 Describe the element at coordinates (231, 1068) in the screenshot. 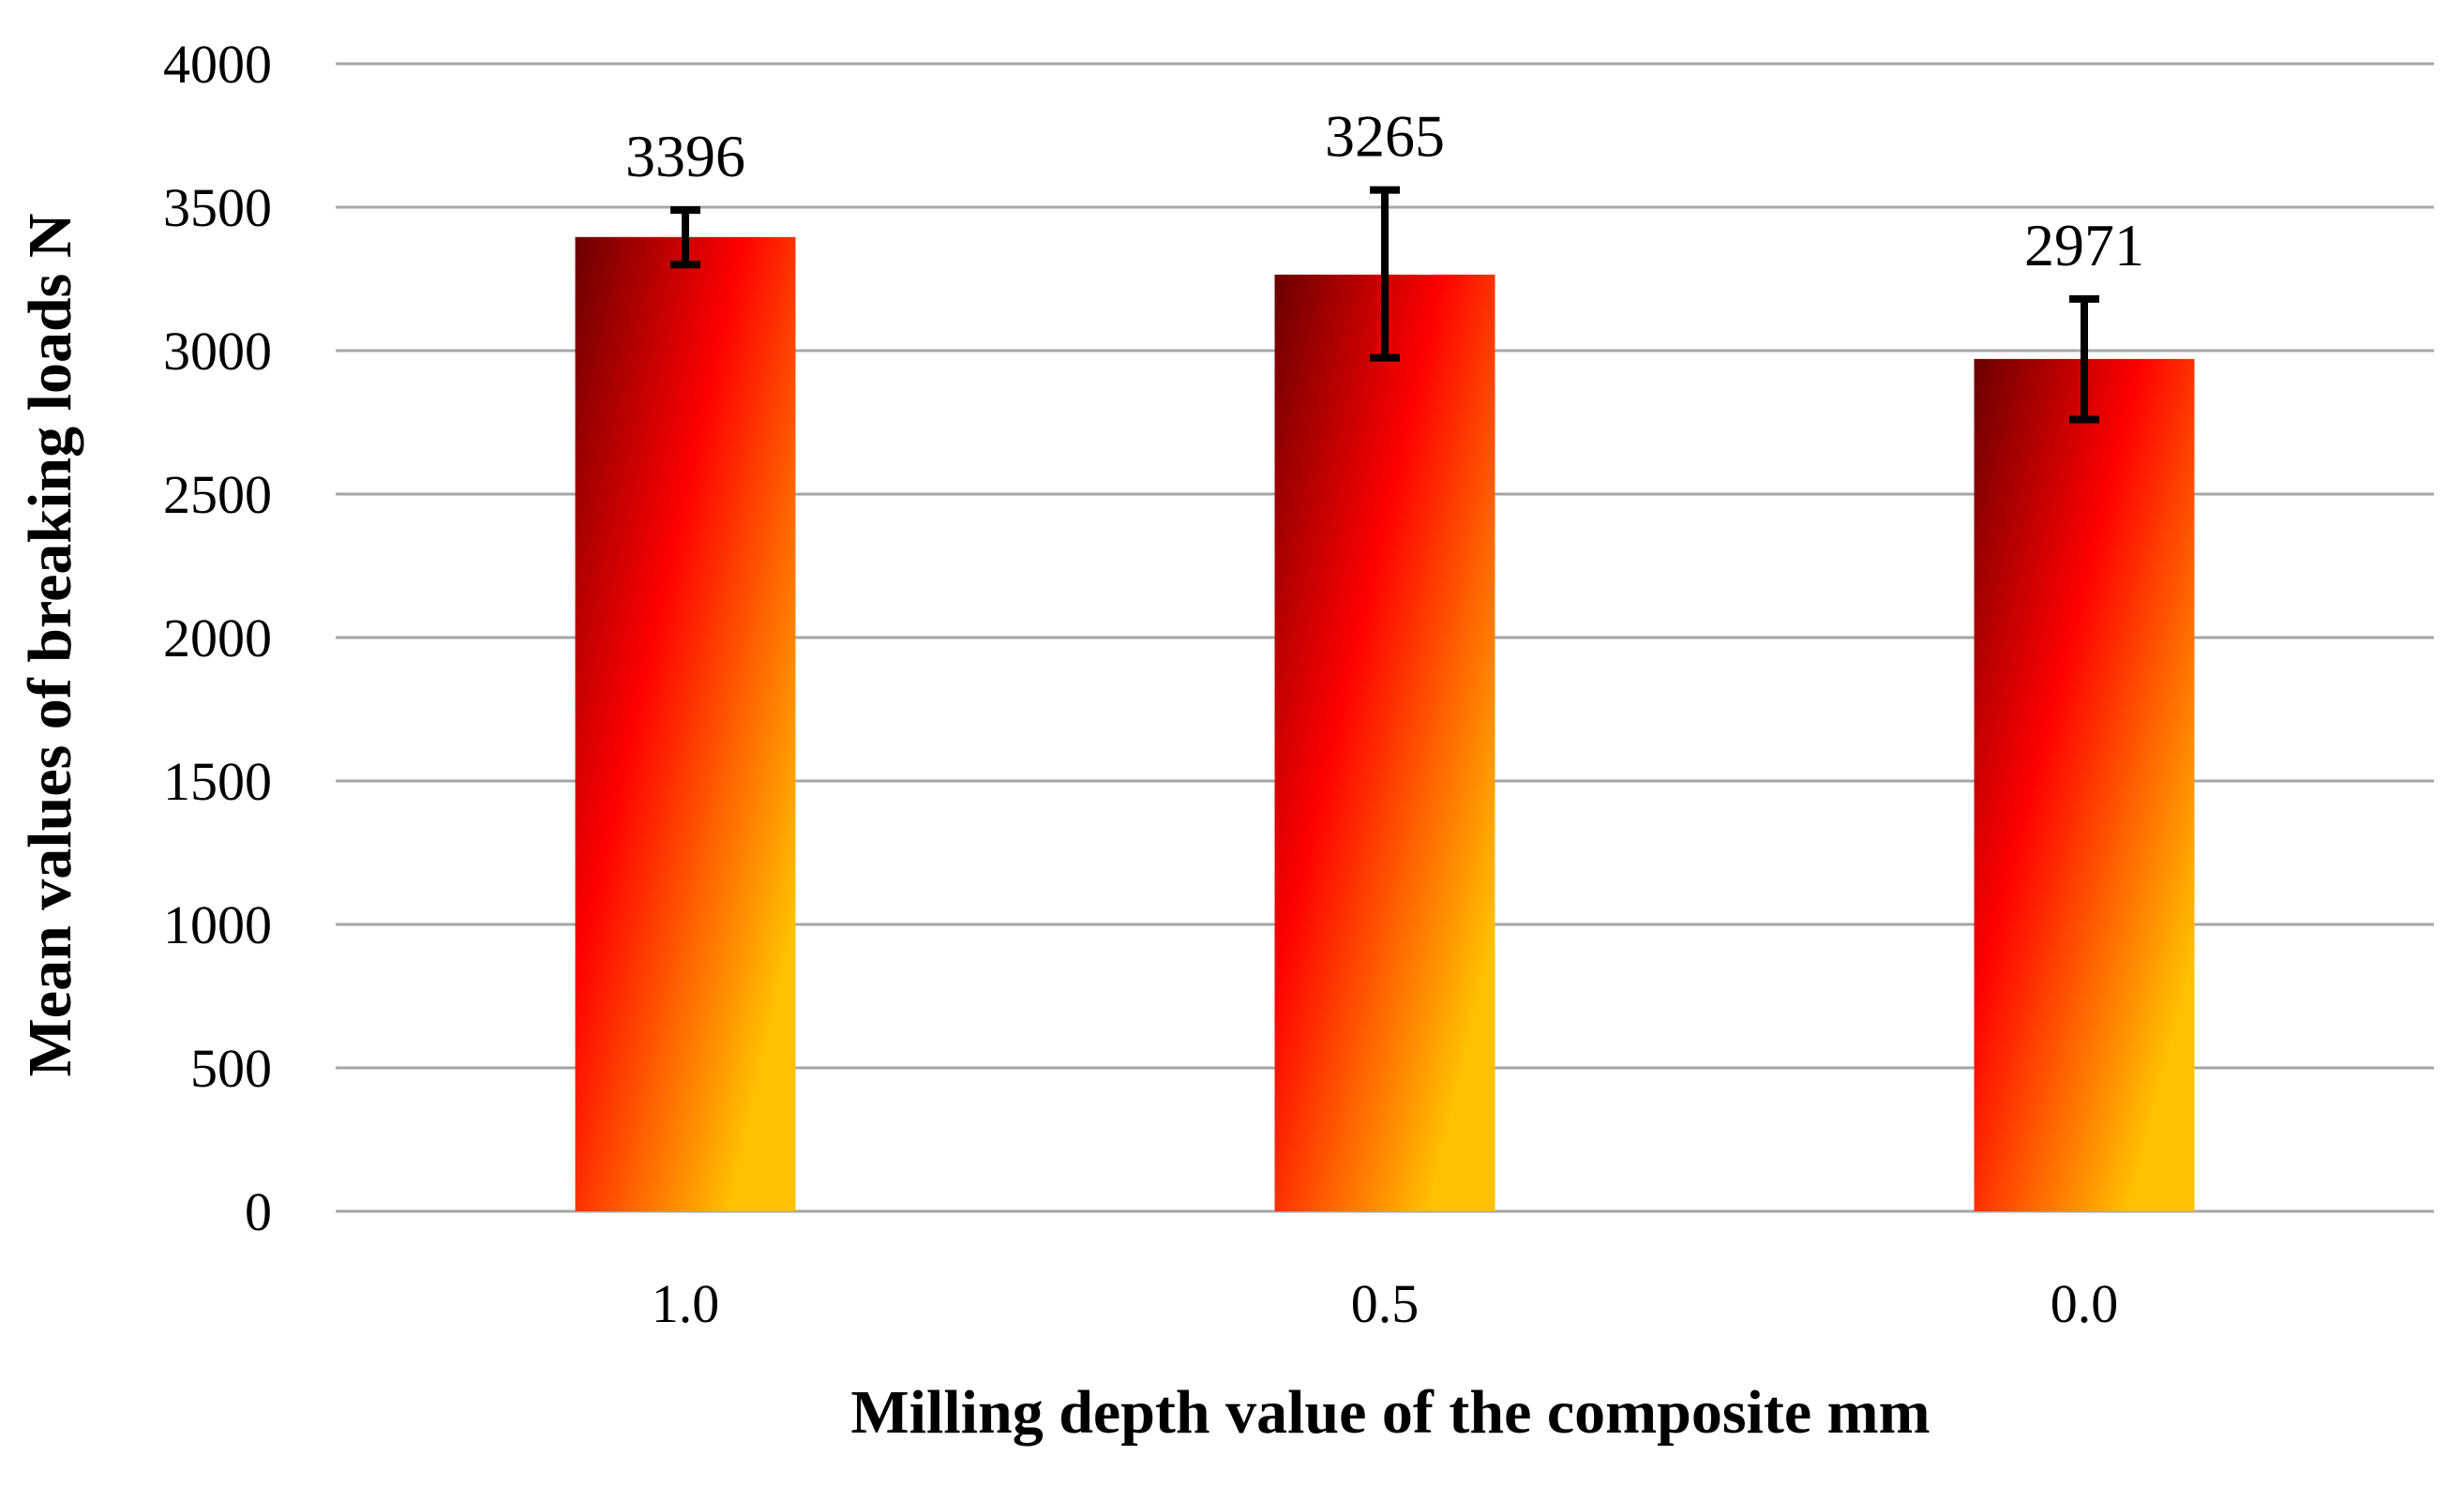

I see `y-tick-label: 500` at that location.